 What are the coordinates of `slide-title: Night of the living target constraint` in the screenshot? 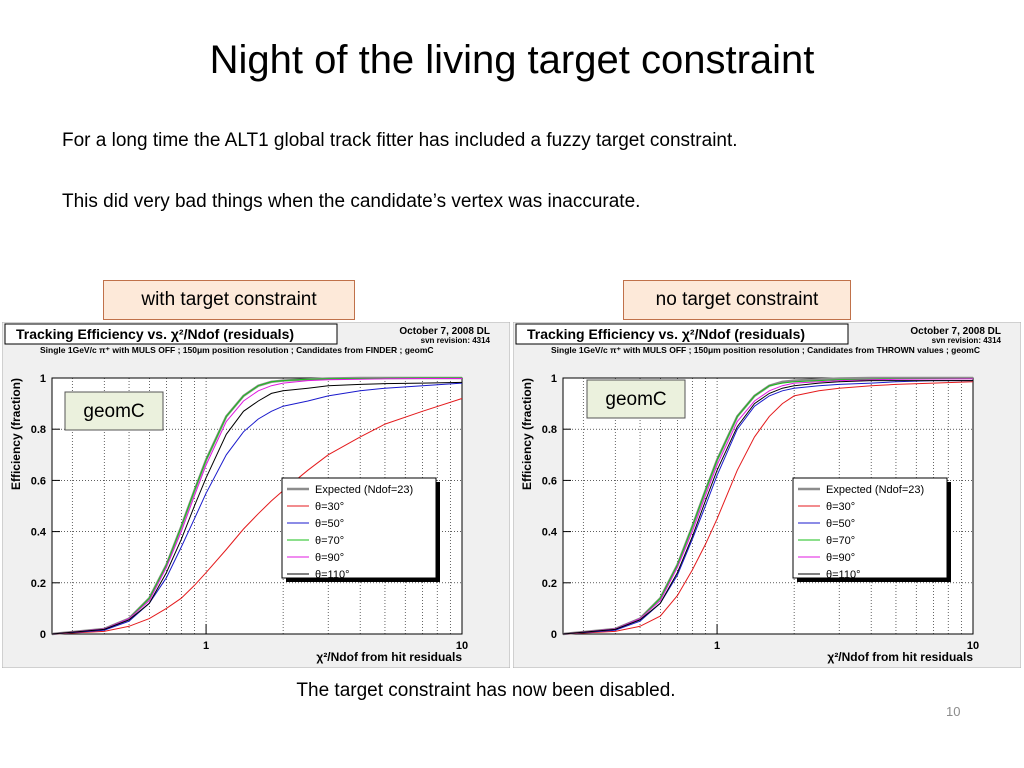 It's located at (512, 60).